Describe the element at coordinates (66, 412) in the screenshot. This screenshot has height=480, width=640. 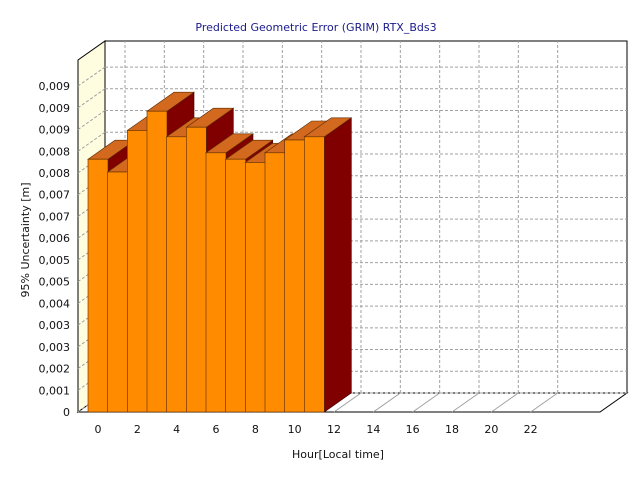
I see `y-tick-label: 0` at that location.